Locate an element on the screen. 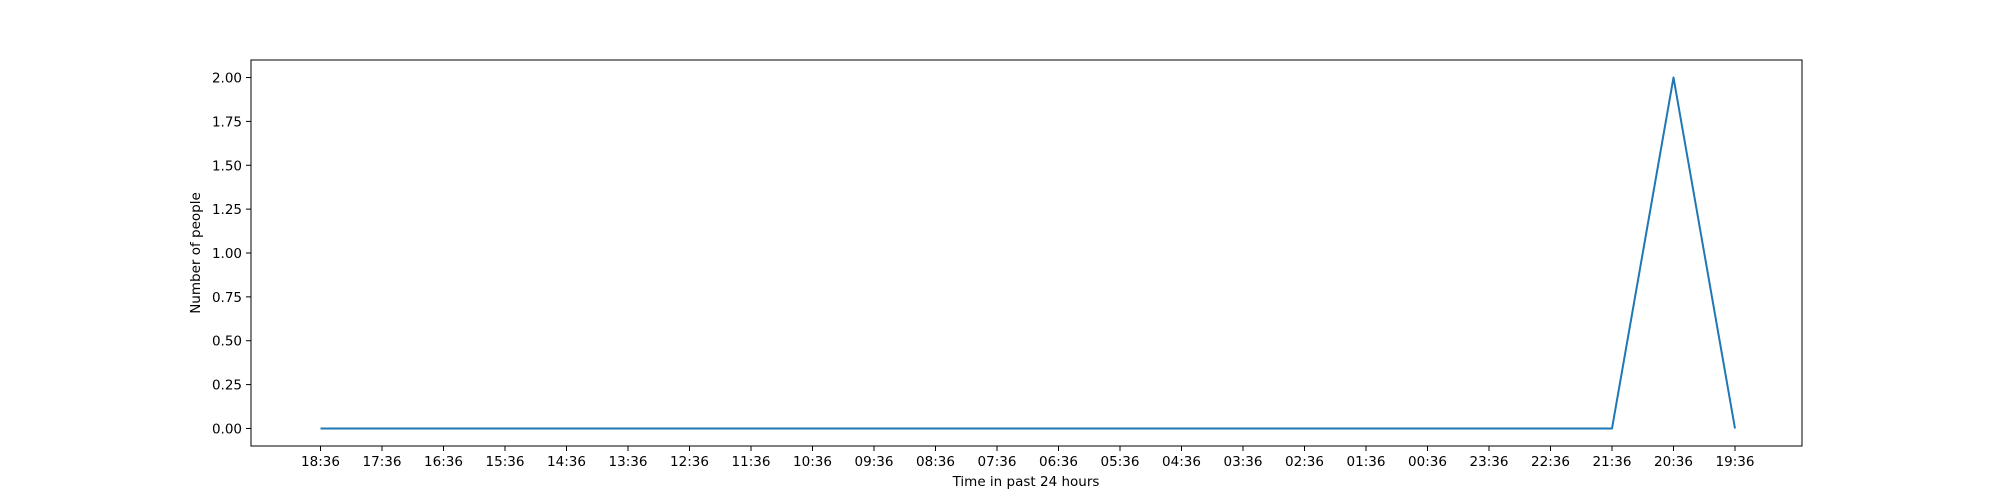 The image size is (2000, 500). x-tick-label: 01:36 is located at coordinates (1366, 462).